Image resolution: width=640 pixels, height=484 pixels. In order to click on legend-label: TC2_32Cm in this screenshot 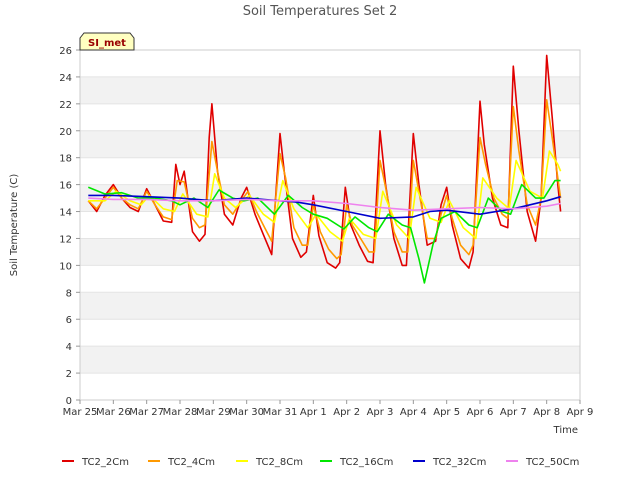, I will do `click(459, 462)`.